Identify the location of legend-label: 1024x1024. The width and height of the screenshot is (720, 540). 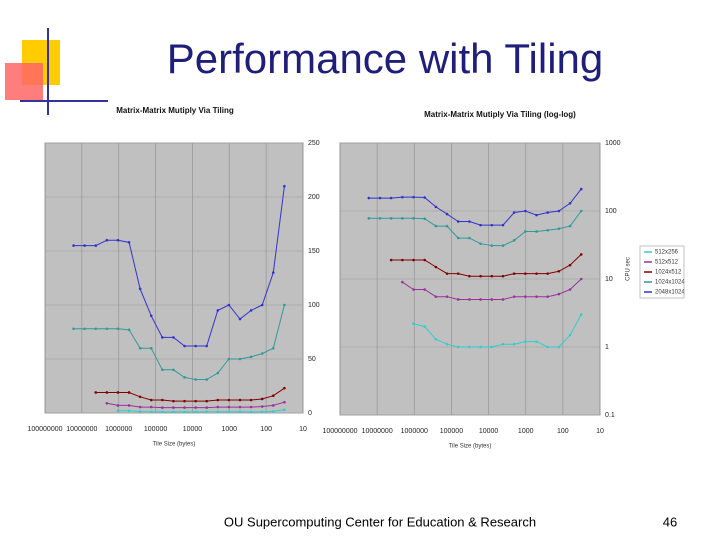
(670, 283).